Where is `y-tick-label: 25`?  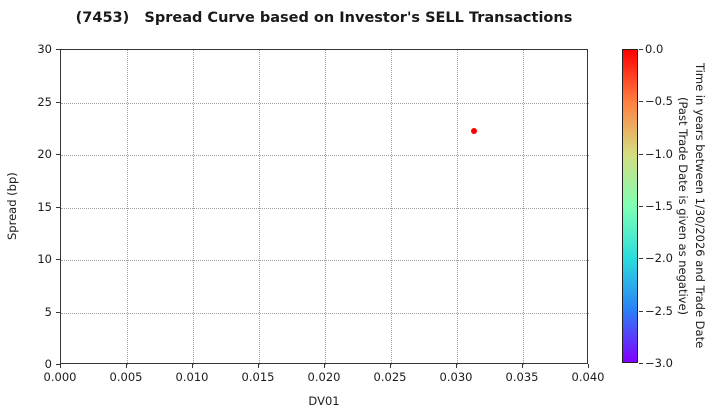
y-tick-label: 25 is located at coordinates (44, 101).